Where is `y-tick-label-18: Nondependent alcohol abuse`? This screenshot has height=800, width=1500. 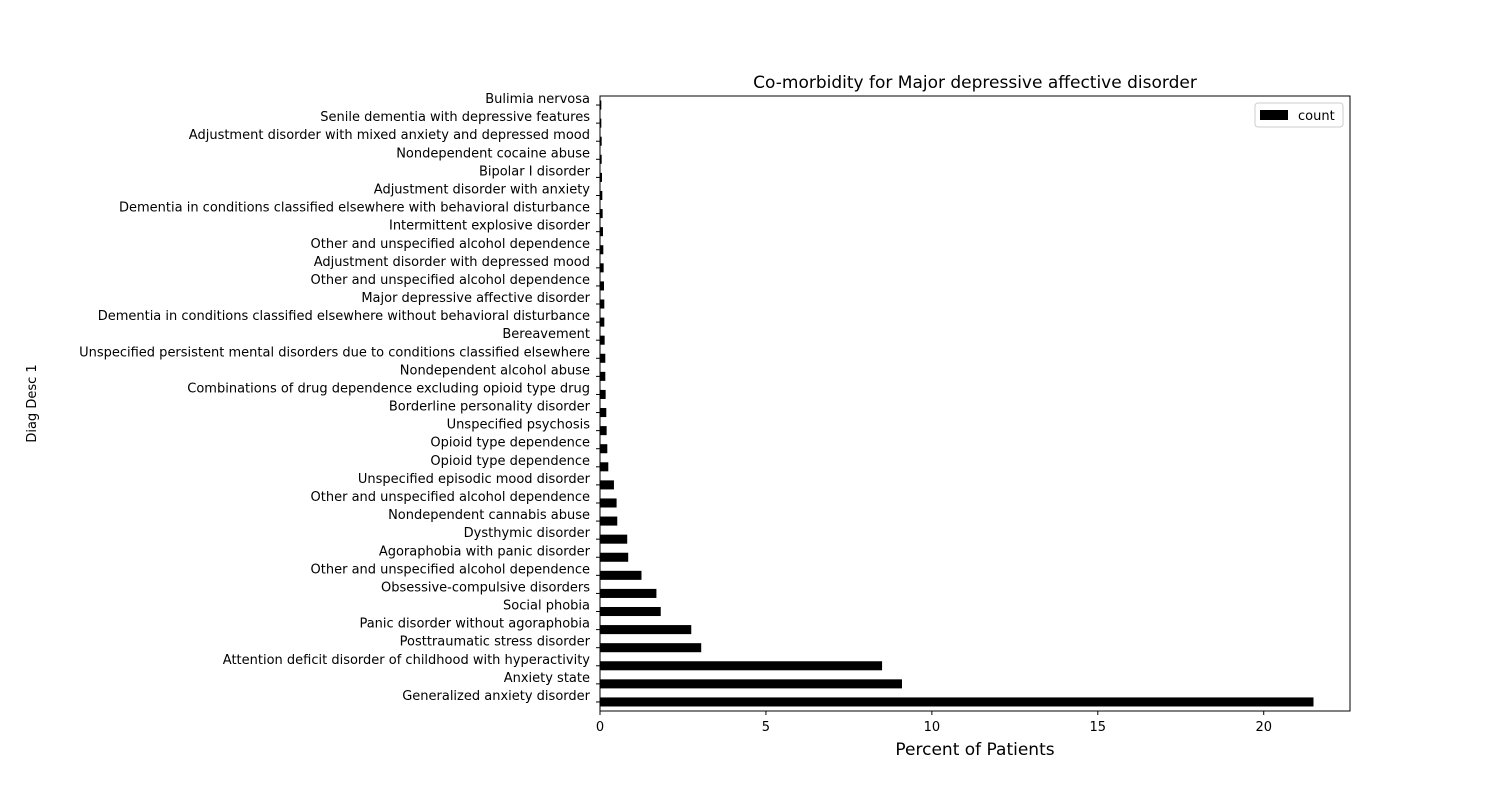 y-tick-label-18: Nondependent alcohol abuse is located at coordinates (495, 370).